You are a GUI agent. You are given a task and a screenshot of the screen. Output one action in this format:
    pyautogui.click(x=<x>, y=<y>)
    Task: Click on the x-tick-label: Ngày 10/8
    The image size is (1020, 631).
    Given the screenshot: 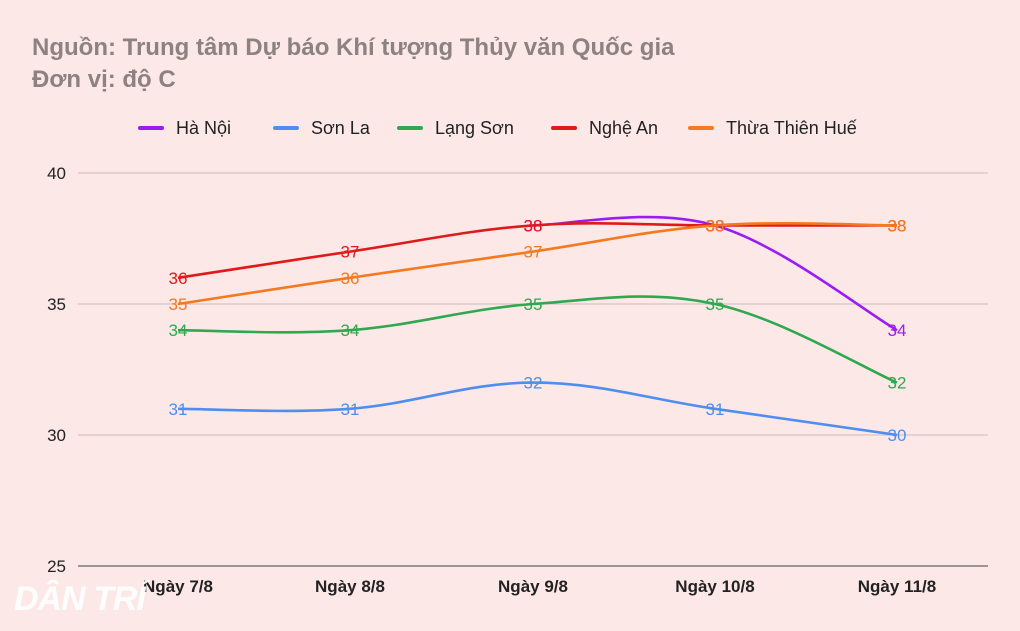 What is the action you would take?
    pyautogui.click(x=714, y=586)
    